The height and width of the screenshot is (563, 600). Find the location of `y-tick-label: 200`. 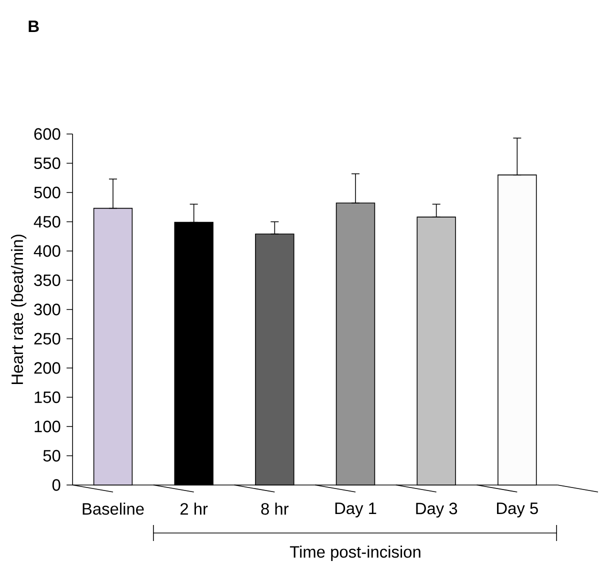

y-tick-label: 200 is located at coordinates (47, 368).